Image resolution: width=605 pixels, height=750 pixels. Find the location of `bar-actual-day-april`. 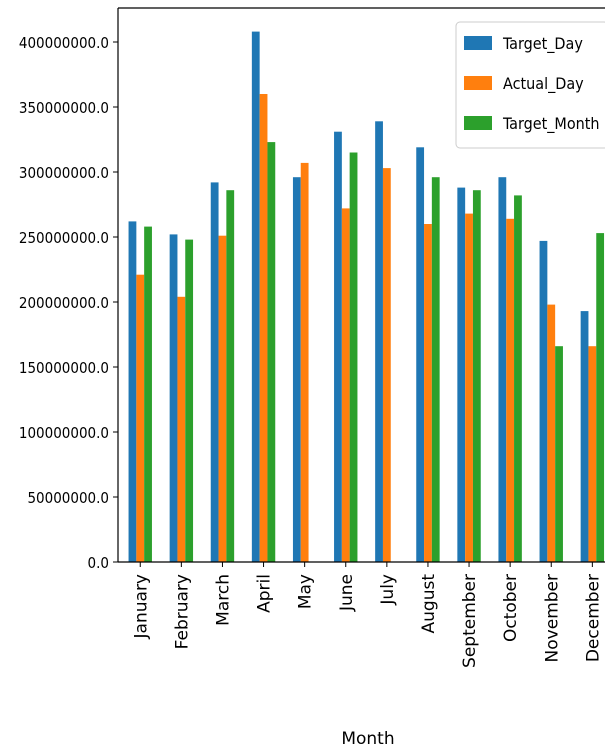

bar-actual-day-april is located at coordinates (263, 328).